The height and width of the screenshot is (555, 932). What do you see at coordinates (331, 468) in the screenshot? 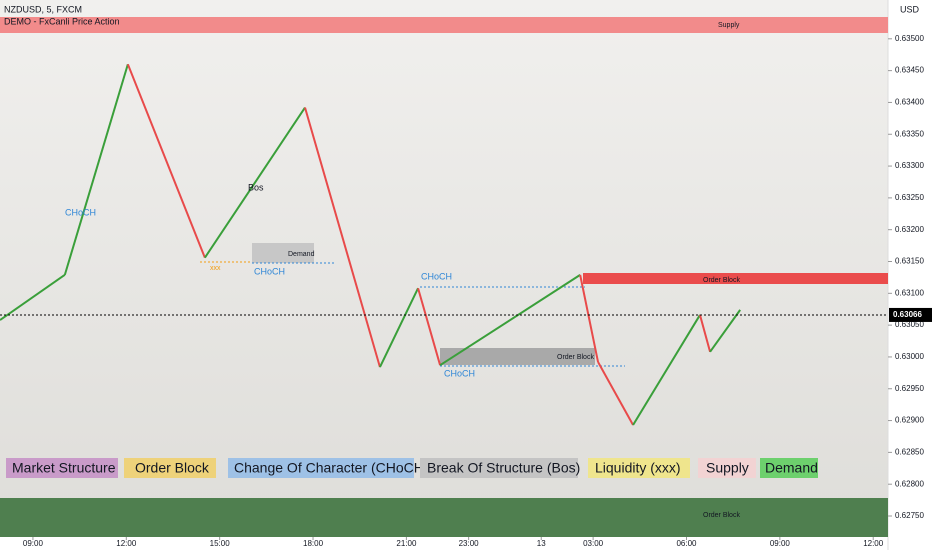
I see `legend-item: Change Of Character (CHoCH)` at bounding box center [331, 468].